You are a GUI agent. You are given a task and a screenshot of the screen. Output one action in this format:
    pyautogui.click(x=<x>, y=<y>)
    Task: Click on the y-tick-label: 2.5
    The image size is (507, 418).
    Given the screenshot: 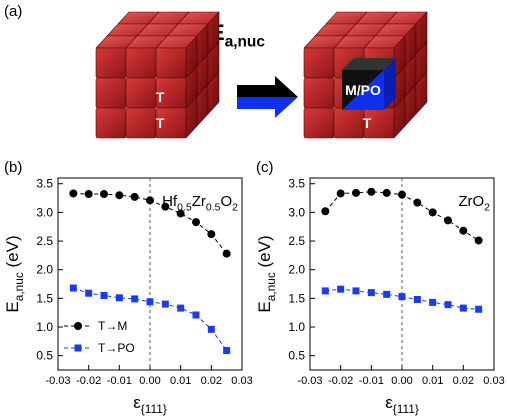 What is the action you would take?
    pyautogui.click(x=296, y=241)
    